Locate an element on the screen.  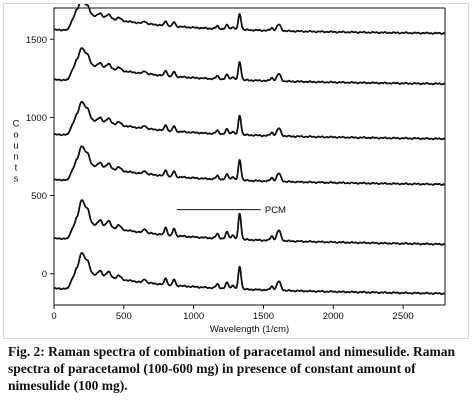
y-axis-title-letter: s is located at coordinates (16, 179).